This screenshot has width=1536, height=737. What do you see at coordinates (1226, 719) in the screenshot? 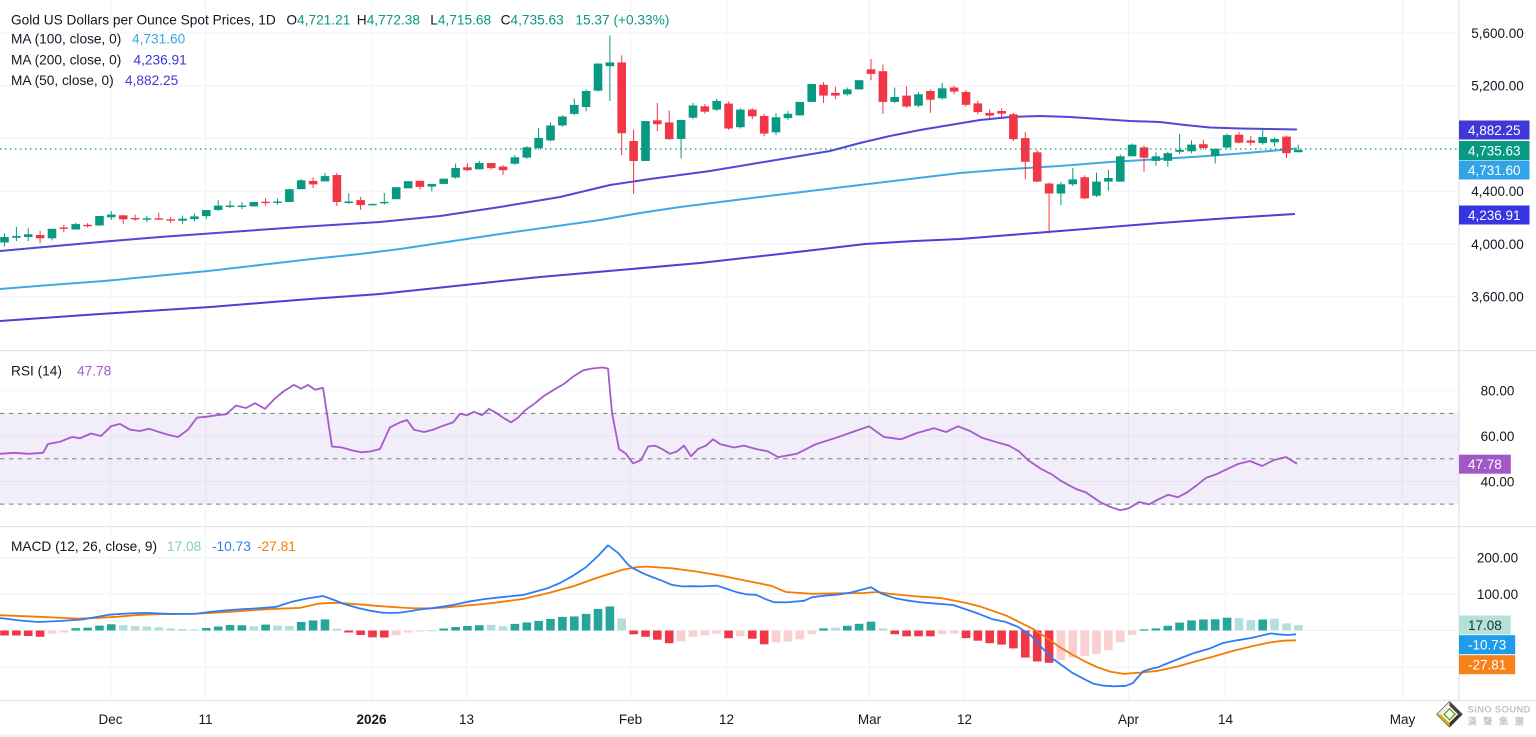
I see `svg-text: 14` at bounding box center [1226, 719].